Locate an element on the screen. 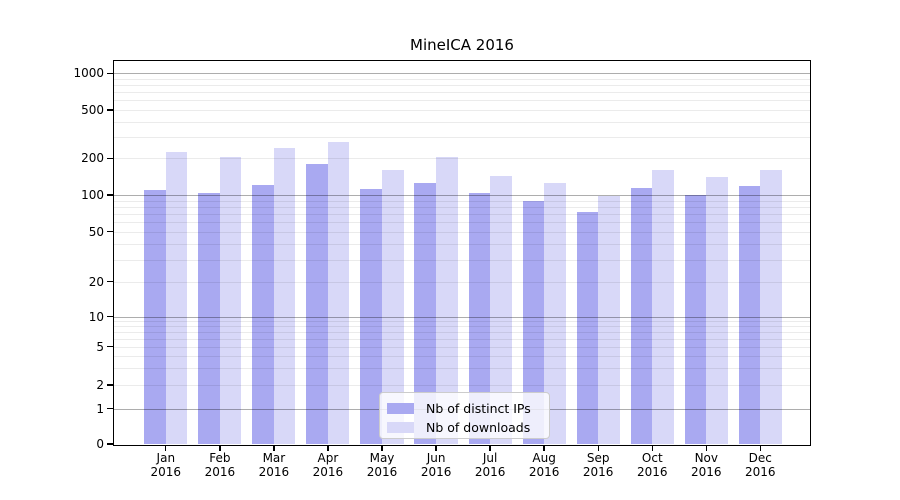 The height and width of the screenshot is (500, 900). x-tick-month: Jun is located at coordinates (436, 458).